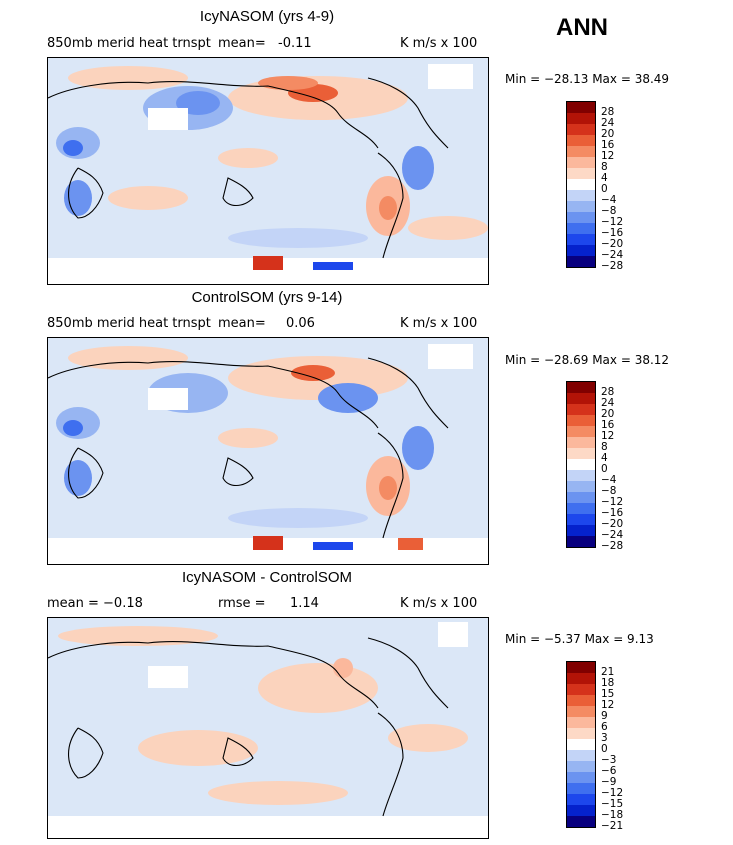 The height and width of the screenshot is (845, 733). What do you see at coordinates (608, 683) in the screenshot?
I see `tick: 18` at bounding box center [608, 683].